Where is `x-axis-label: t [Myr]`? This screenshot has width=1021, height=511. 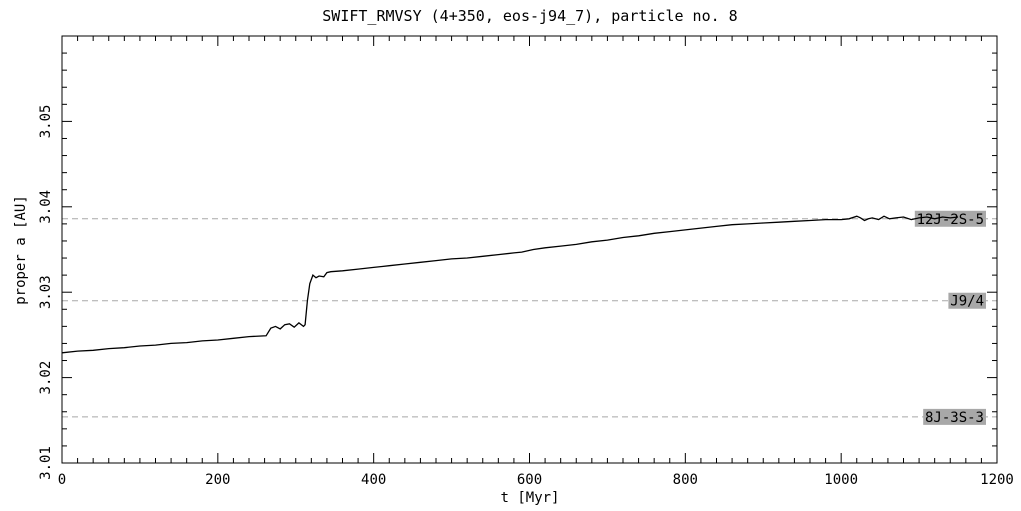 x-axis-label: t [Myr] is located at coordinates (529, 498).